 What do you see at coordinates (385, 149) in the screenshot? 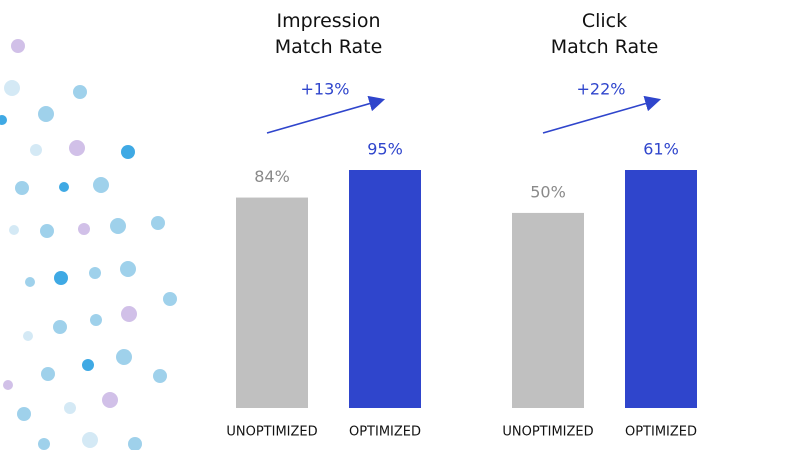
I see `value-label: 95%` at bounding box center [385, 149].